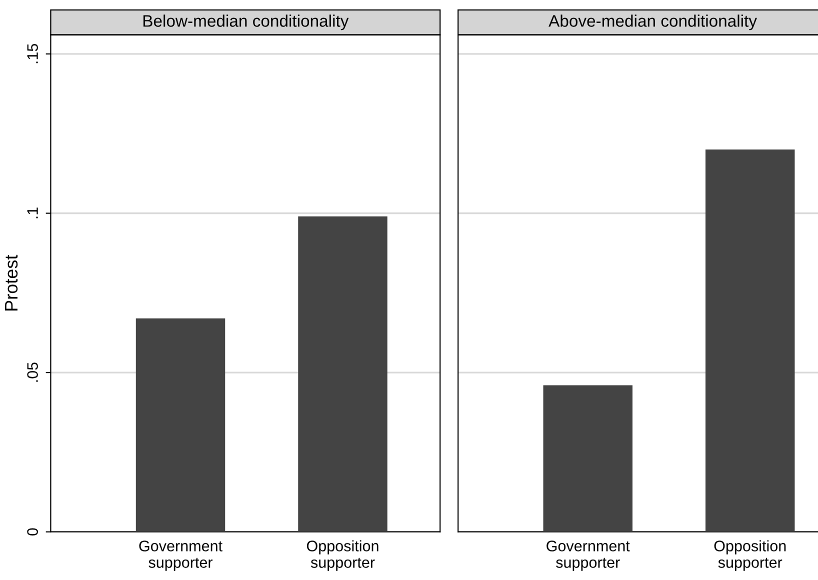 This screenshot has height=580, width=818. What do you see at coordinates (32, 372) in the screenshot?
I see `y-tick-label: .05` at bounding box center [32, 372].